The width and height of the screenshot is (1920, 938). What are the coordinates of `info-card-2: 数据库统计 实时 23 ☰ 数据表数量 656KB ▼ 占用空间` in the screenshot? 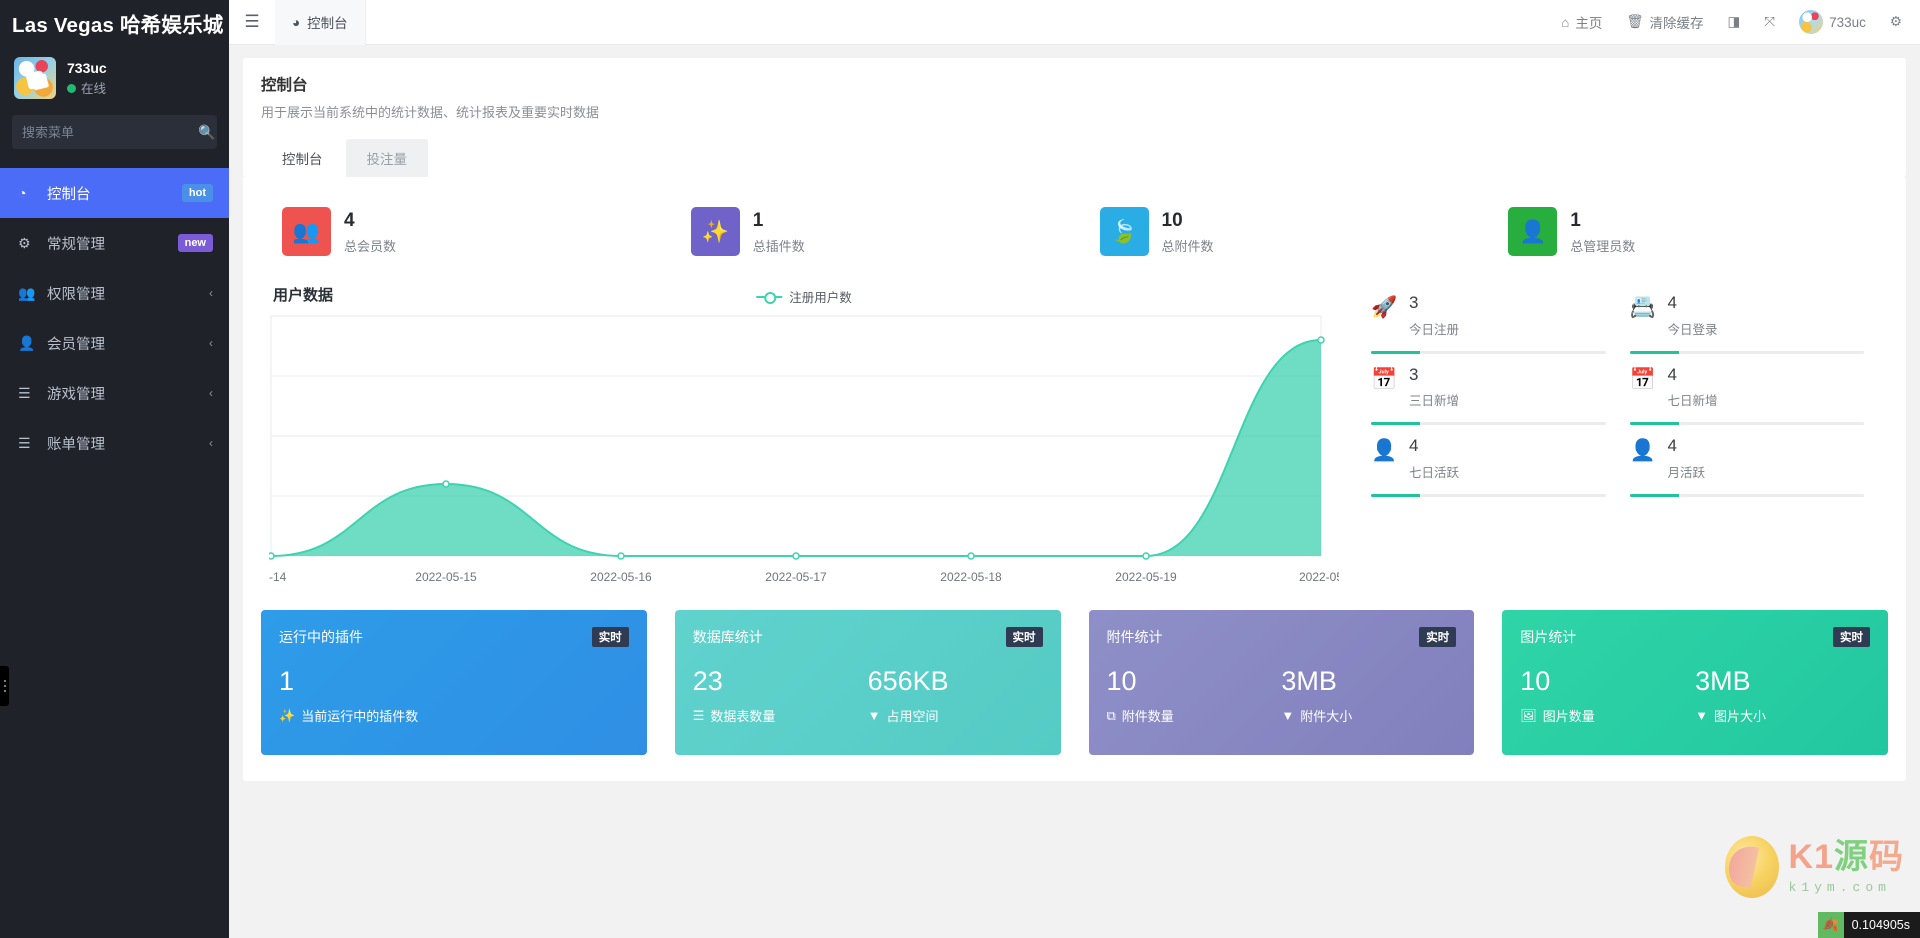 It's located at (867, 682).